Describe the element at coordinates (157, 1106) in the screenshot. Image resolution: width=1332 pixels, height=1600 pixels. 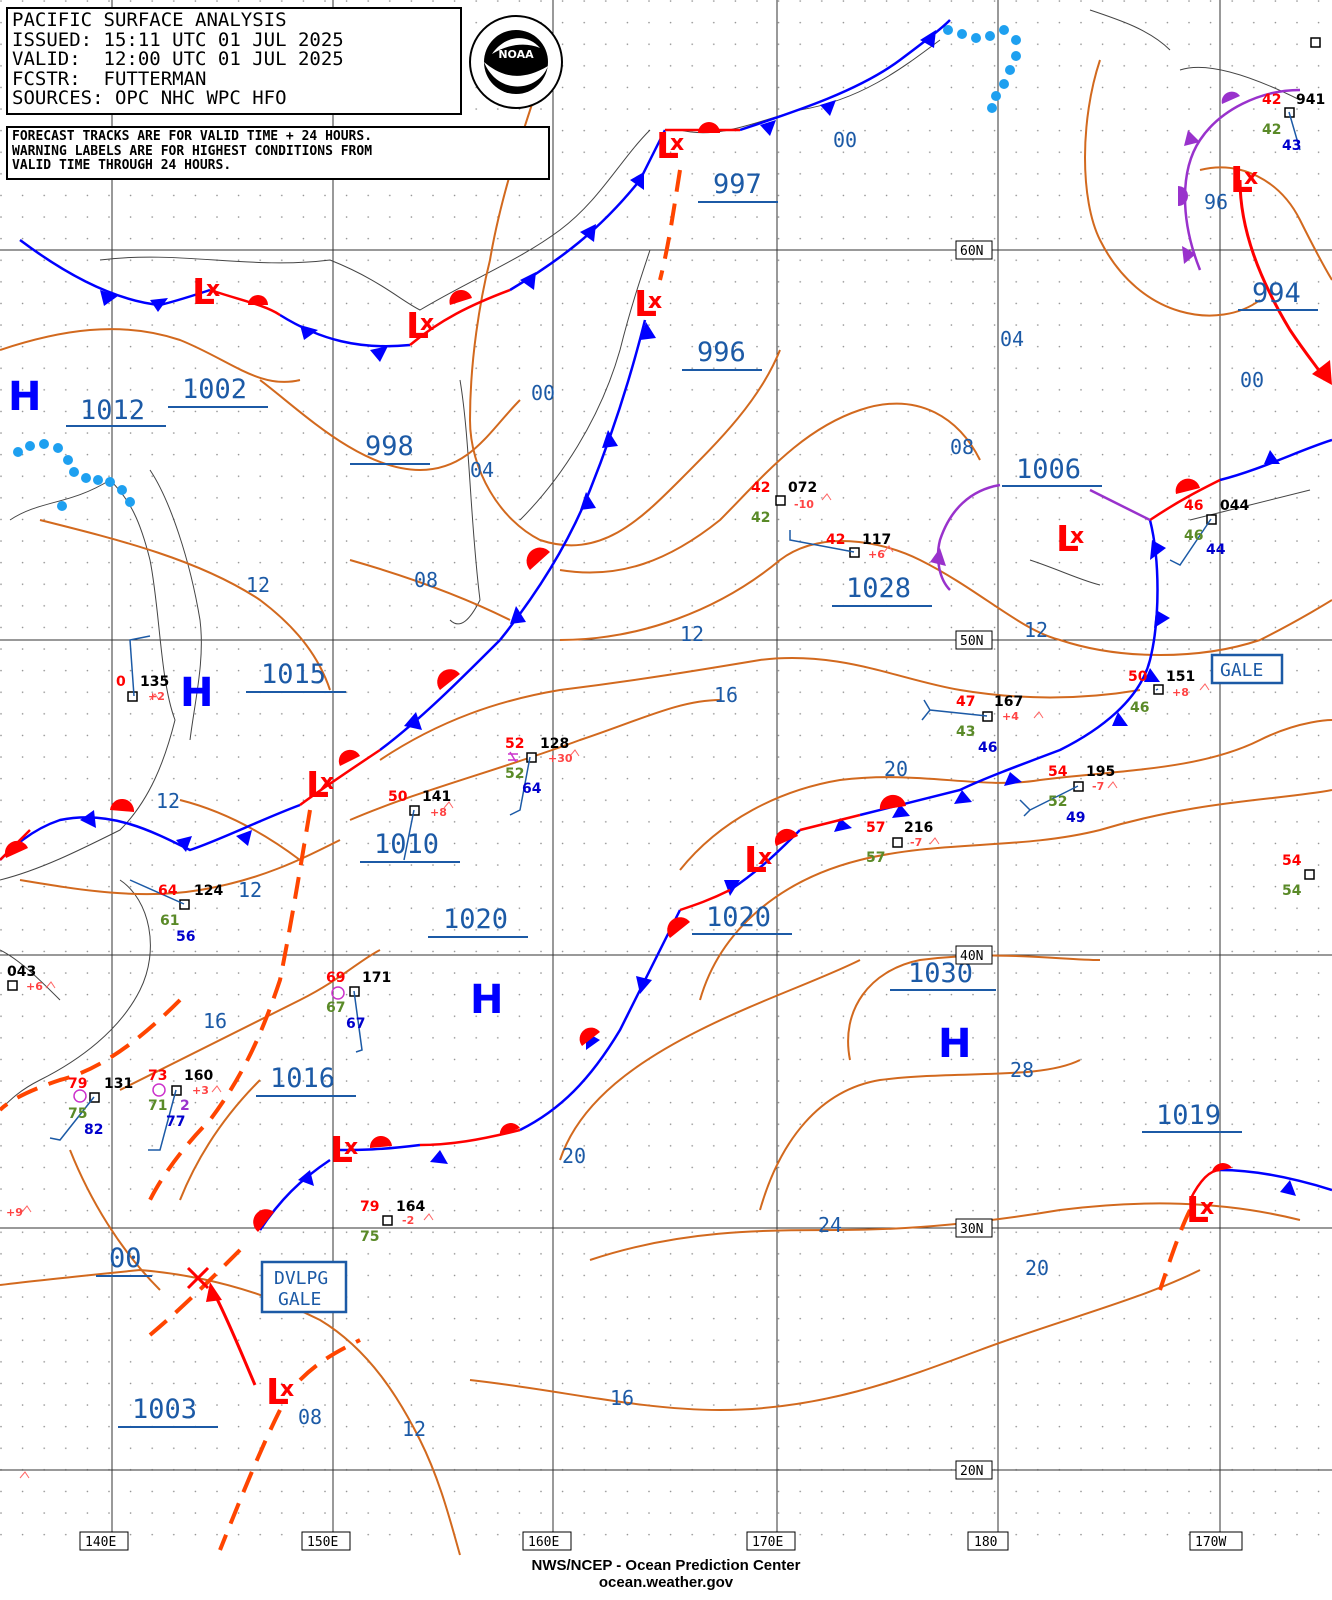
I see `svg-text: 71` at that location.